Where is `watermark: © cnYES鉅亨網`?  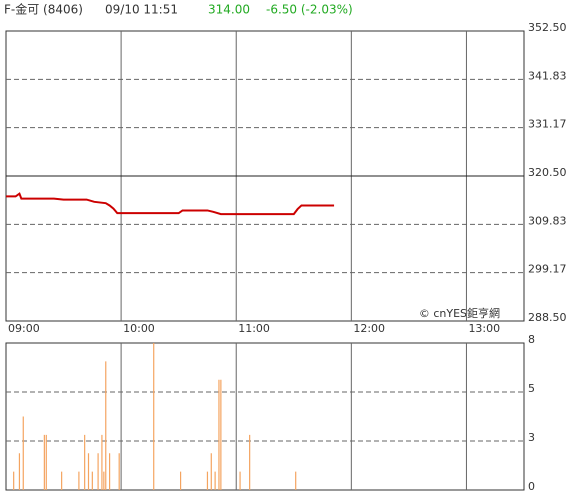
watermark: © cnYES鉅亨網 is located at coordinates (459, 313).